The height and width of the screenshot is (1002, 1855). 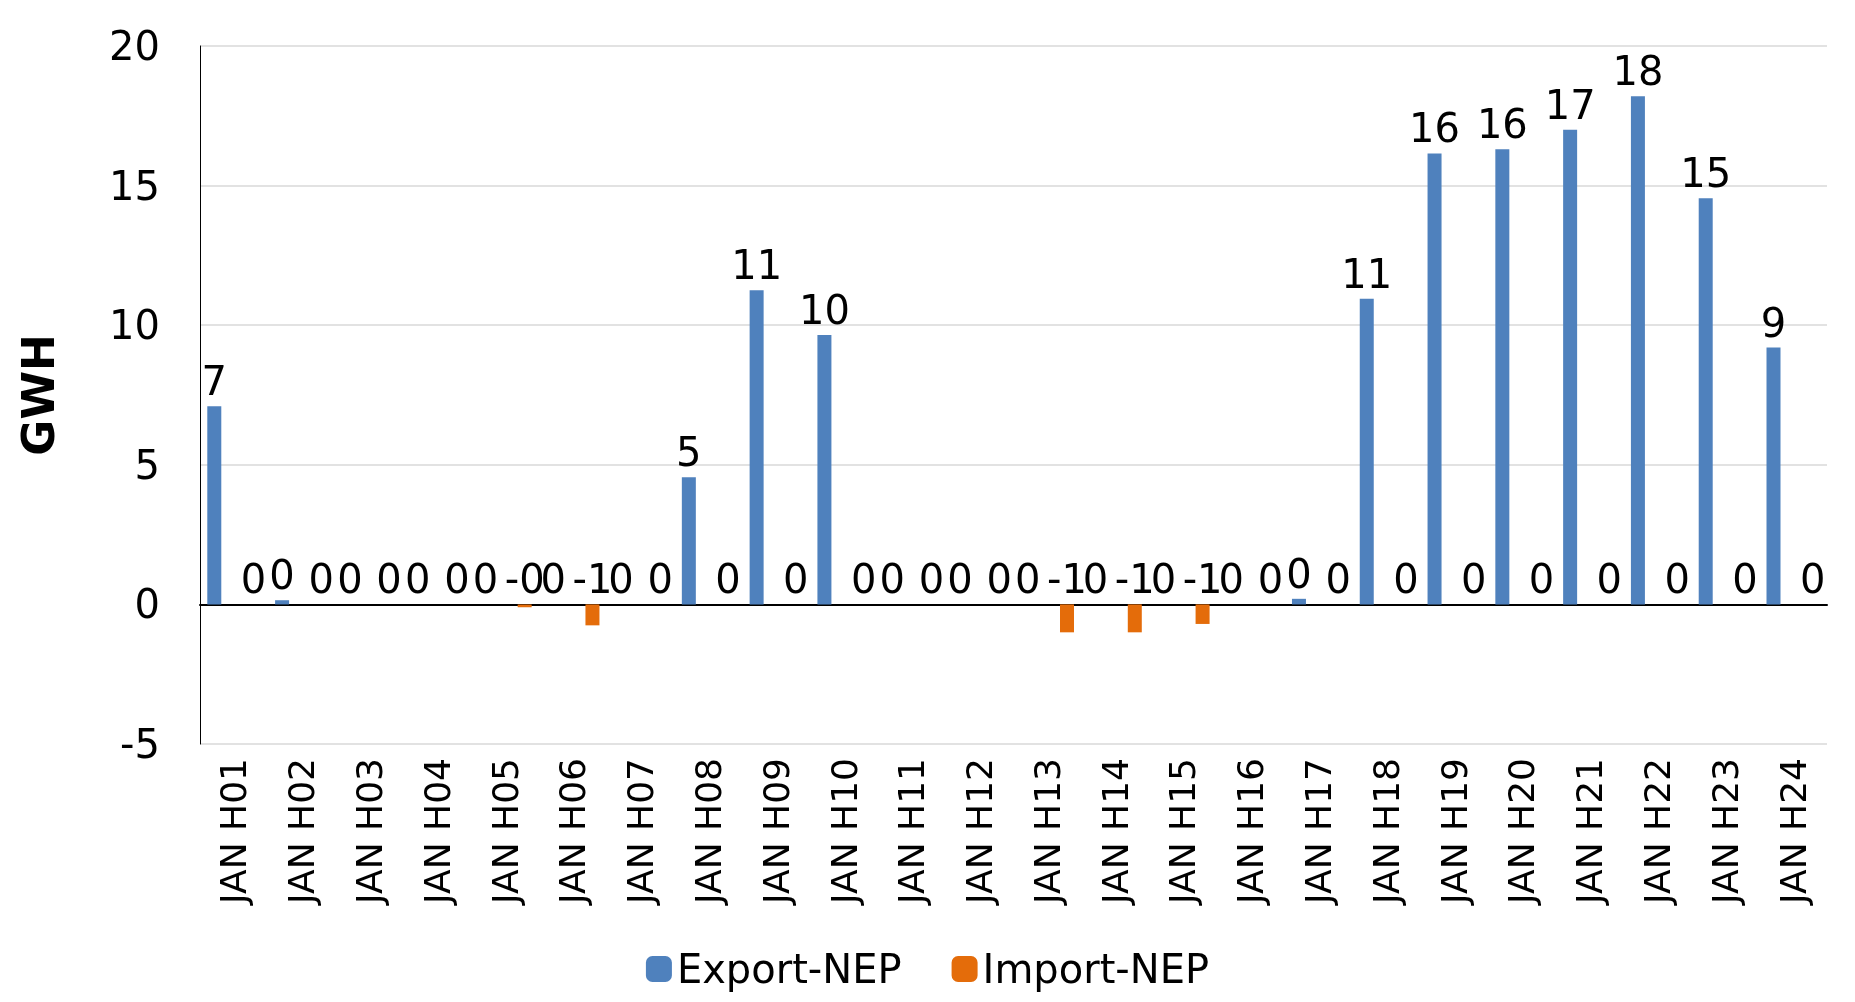 What do you see at coordinates (708, 832) in the screenshot?
I see `x-tick-label: JAN H08` at bounding box center [708, 832].